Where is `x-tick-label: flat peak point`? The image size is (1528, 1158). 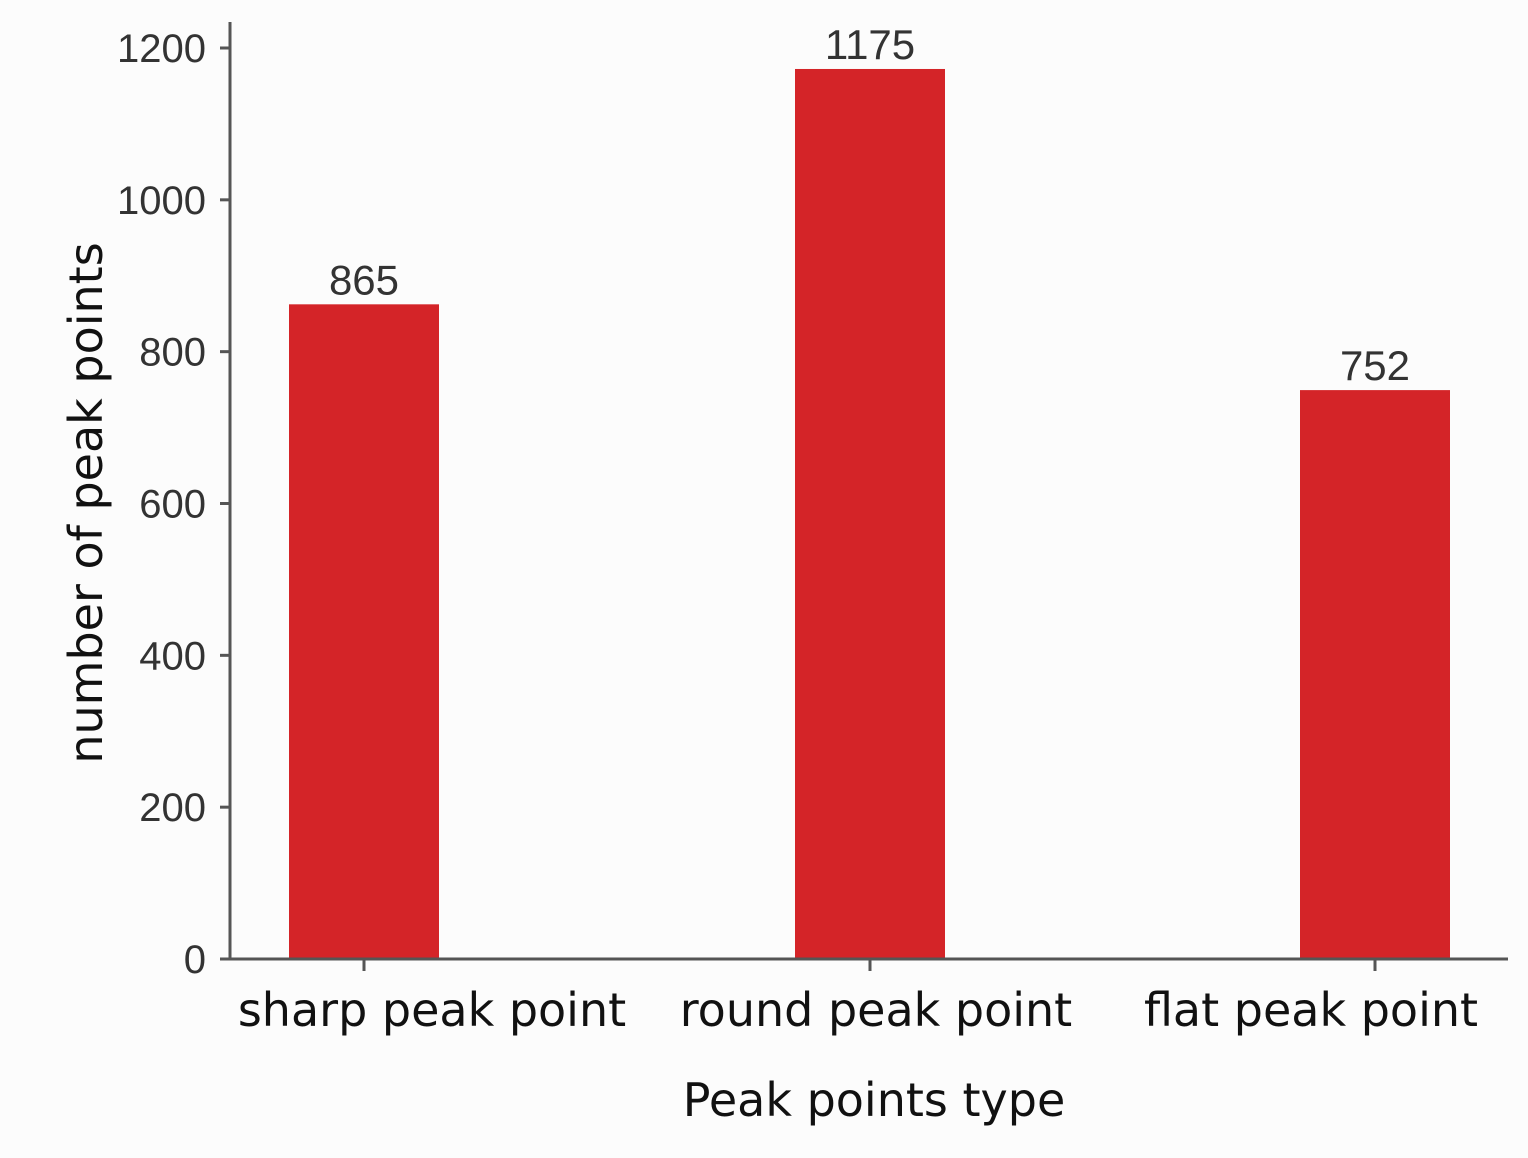 x-tick-label: flat peak point is located at coordinates (1311, 1010).